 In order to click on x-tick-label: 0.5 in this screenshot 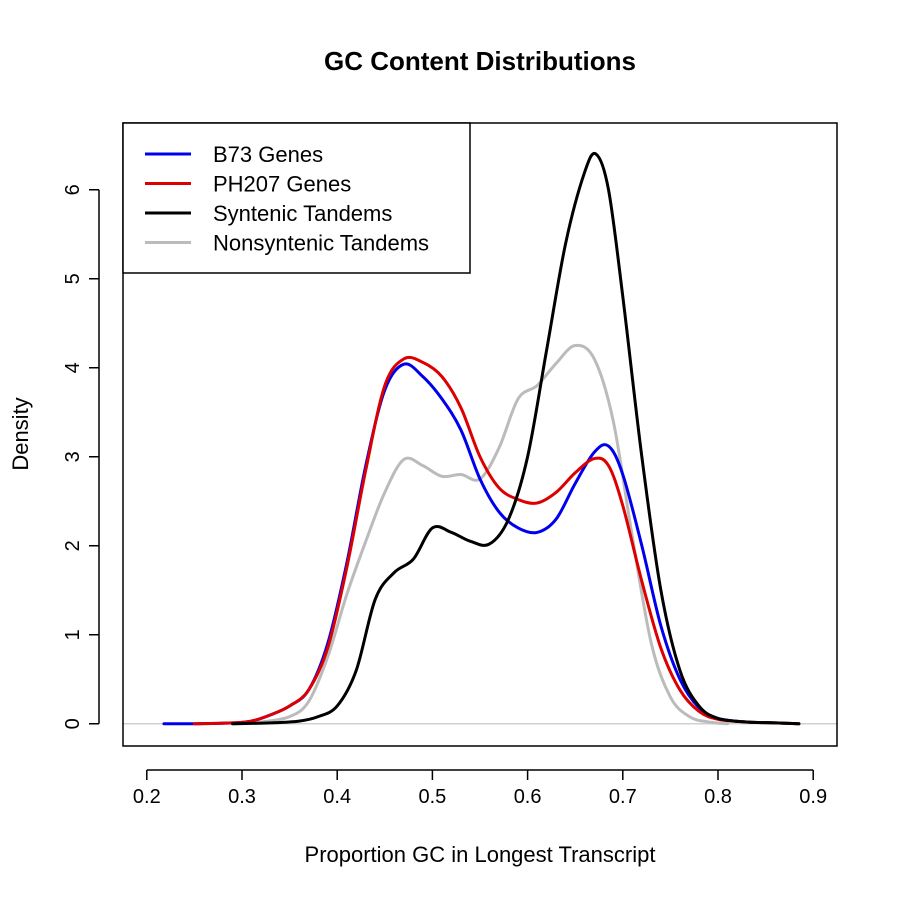, I will do `click(432, 797)`.